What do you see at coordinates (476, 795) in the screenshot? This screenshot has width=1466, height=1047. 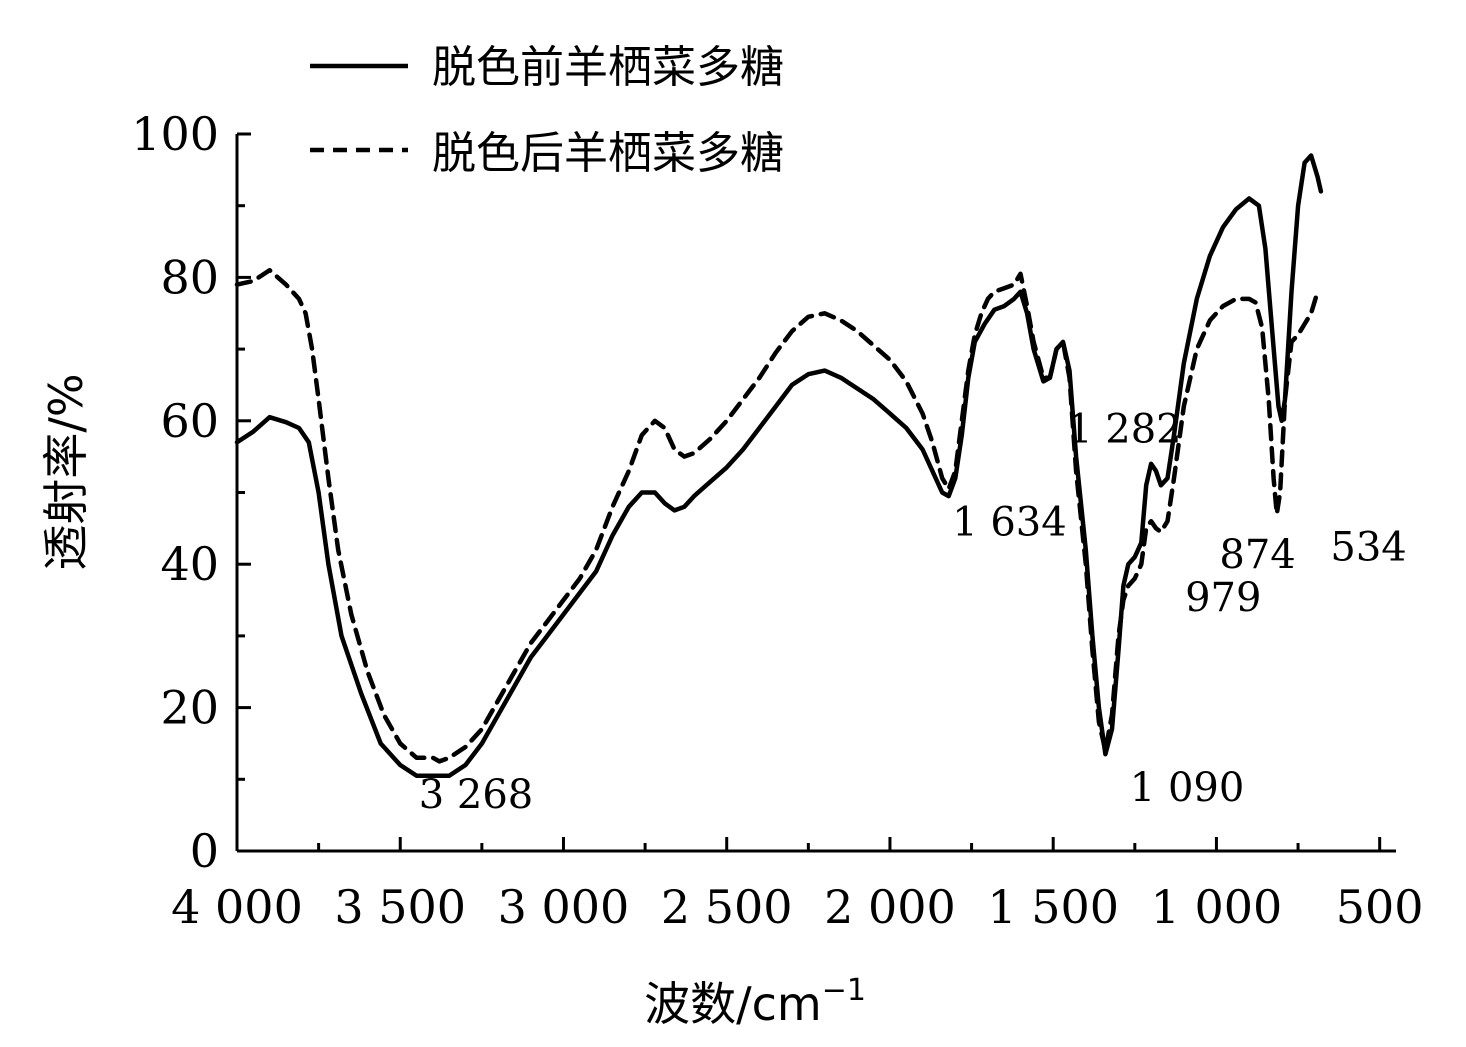 I see `peak-label: 3 268` at bounding box center [476, 795].